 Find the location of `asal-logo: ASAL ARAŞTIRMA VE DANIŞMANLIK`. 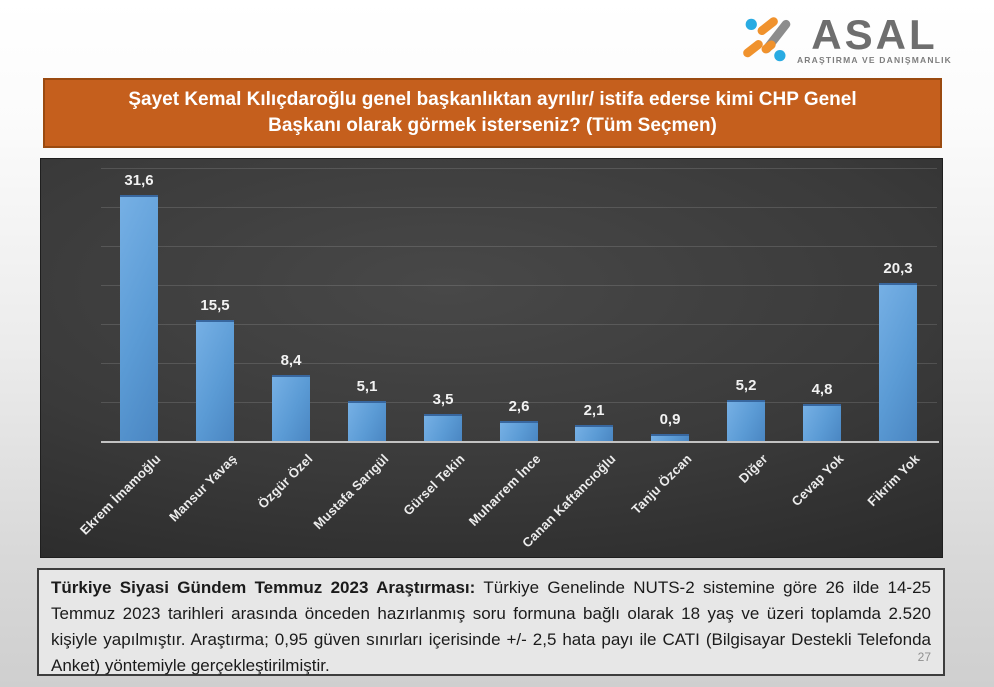

asal-logo: ASAL ARAŞTIRMA VE DANIŞMANLIK is located at coordinates (846, 40).